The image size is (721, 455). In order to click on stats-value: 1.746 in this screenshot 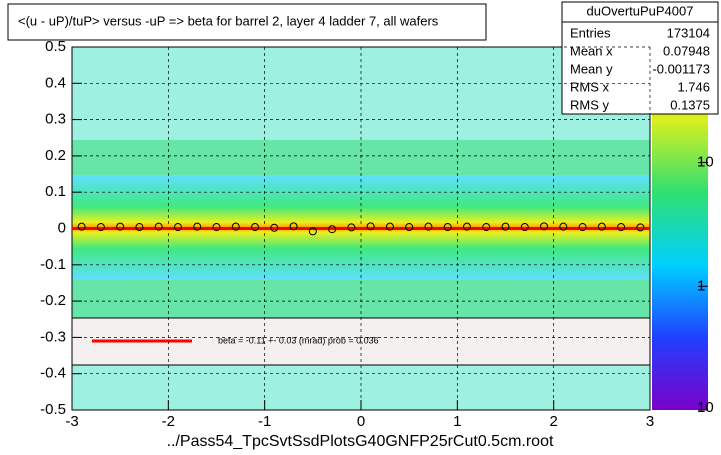, I will do `click(693, 86)`.